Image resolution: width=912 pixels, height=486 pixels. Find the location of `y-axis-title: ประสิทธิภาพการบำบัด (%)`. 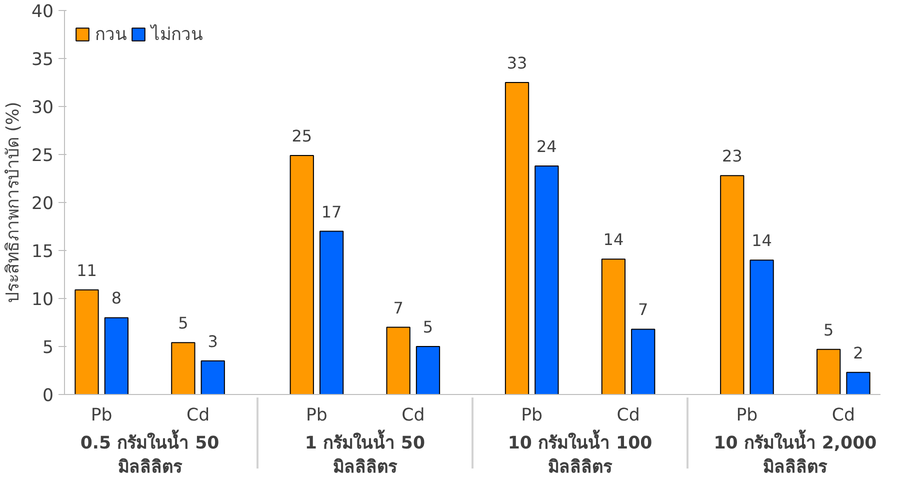

y-axis-title: ประสิทธิภาพการบำบัด (%) is located at coordinates (13, 203).